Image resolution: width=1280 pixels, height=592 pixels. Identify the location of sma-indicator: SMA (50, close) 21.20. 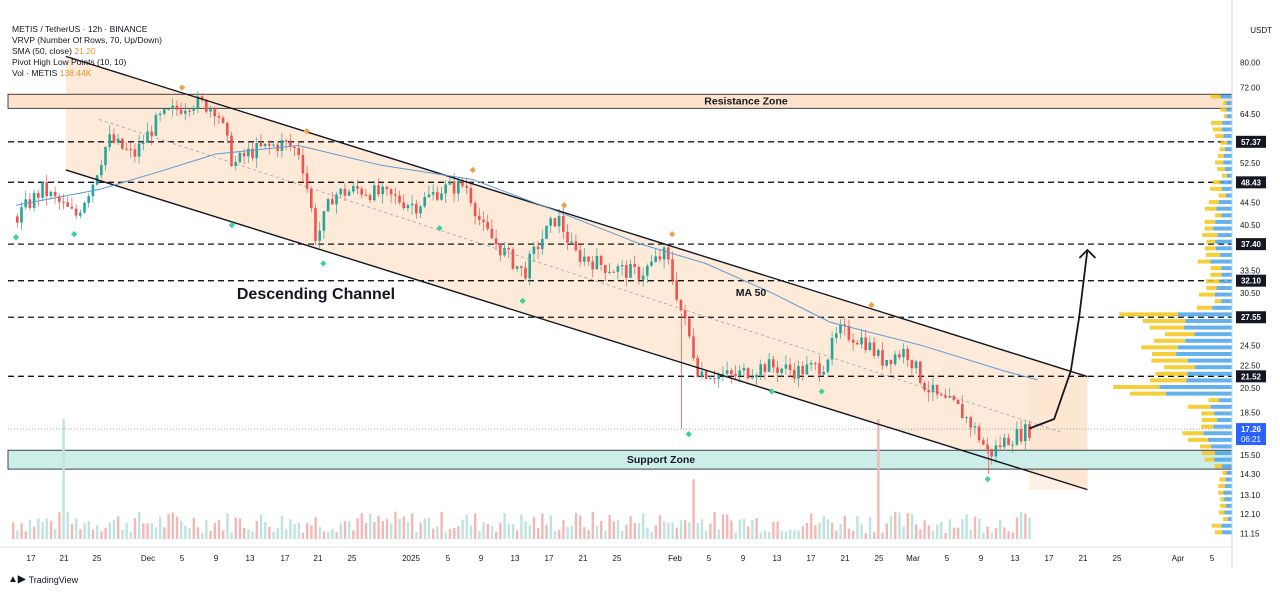
(87, 51).